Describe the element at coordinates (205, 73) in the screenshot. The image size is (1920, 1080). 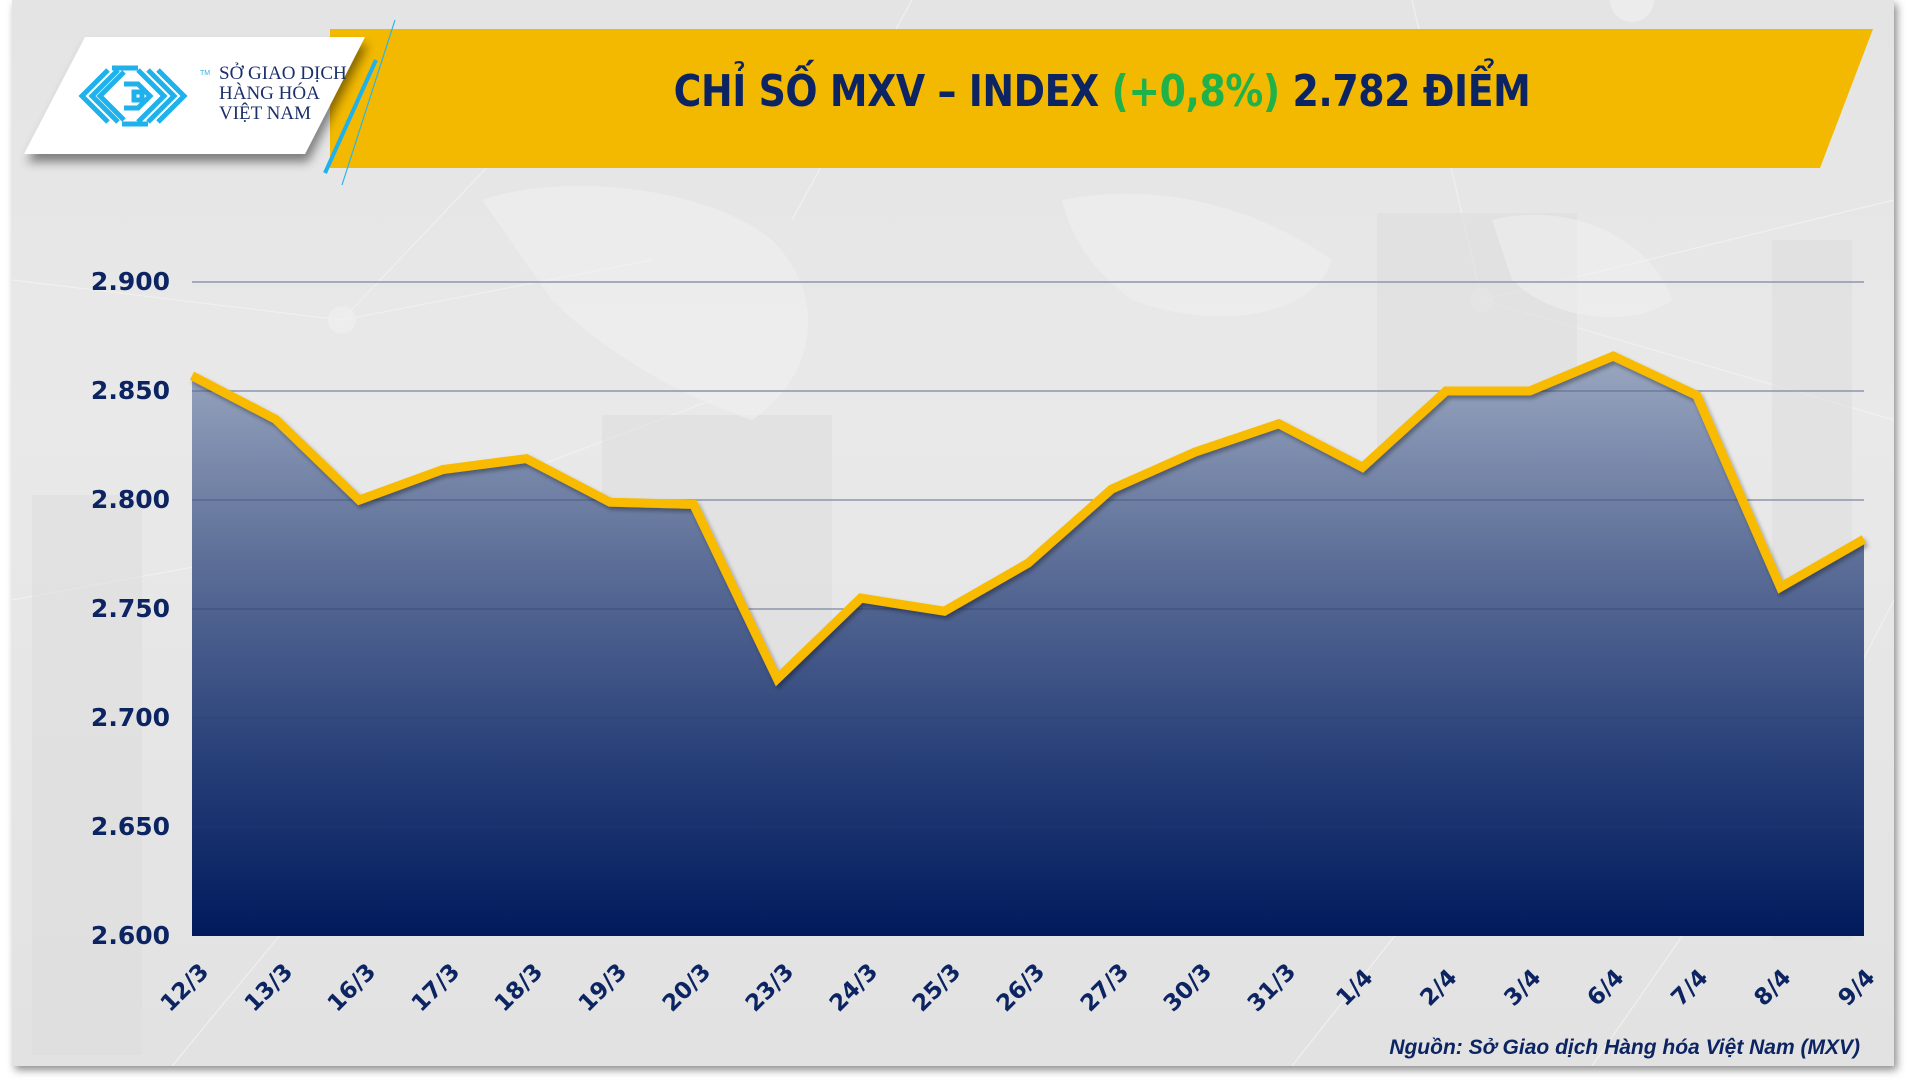
I see `trademark-mark: TM` at that location.